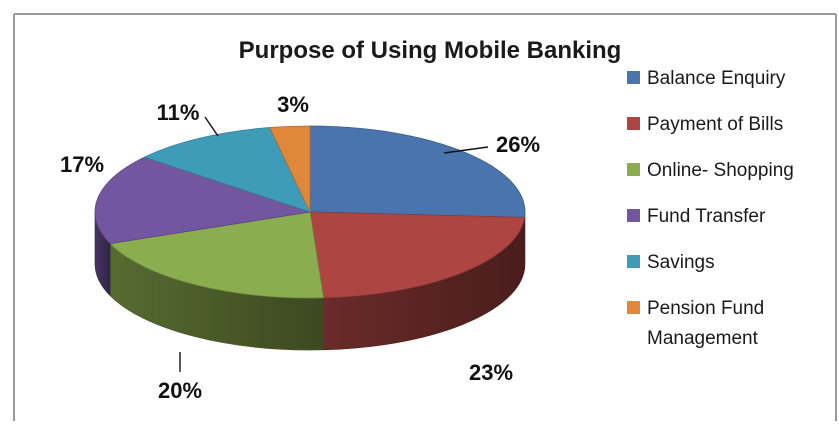  Describe the element at coordinates (293, 104) in the screenshot. I see `data-label: 3%` at that location.